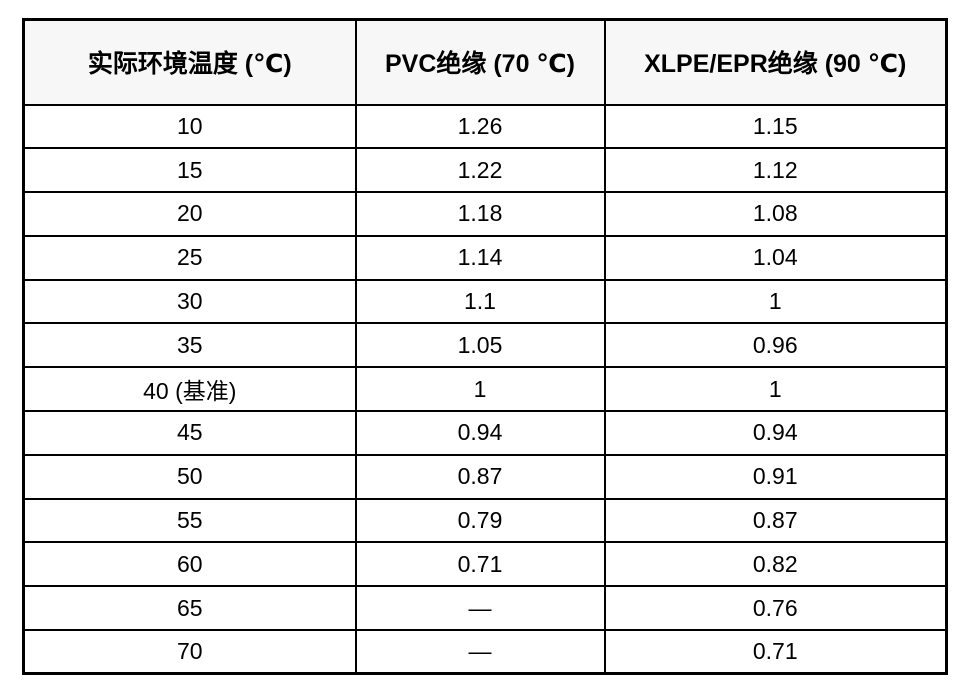 The height and width of the screenshot is (692, 962). What do you see at coordinates (775, 345) in the screenshot?
I see `cell-xlpe-factor: 0.96` at bounding box center [775, 345].